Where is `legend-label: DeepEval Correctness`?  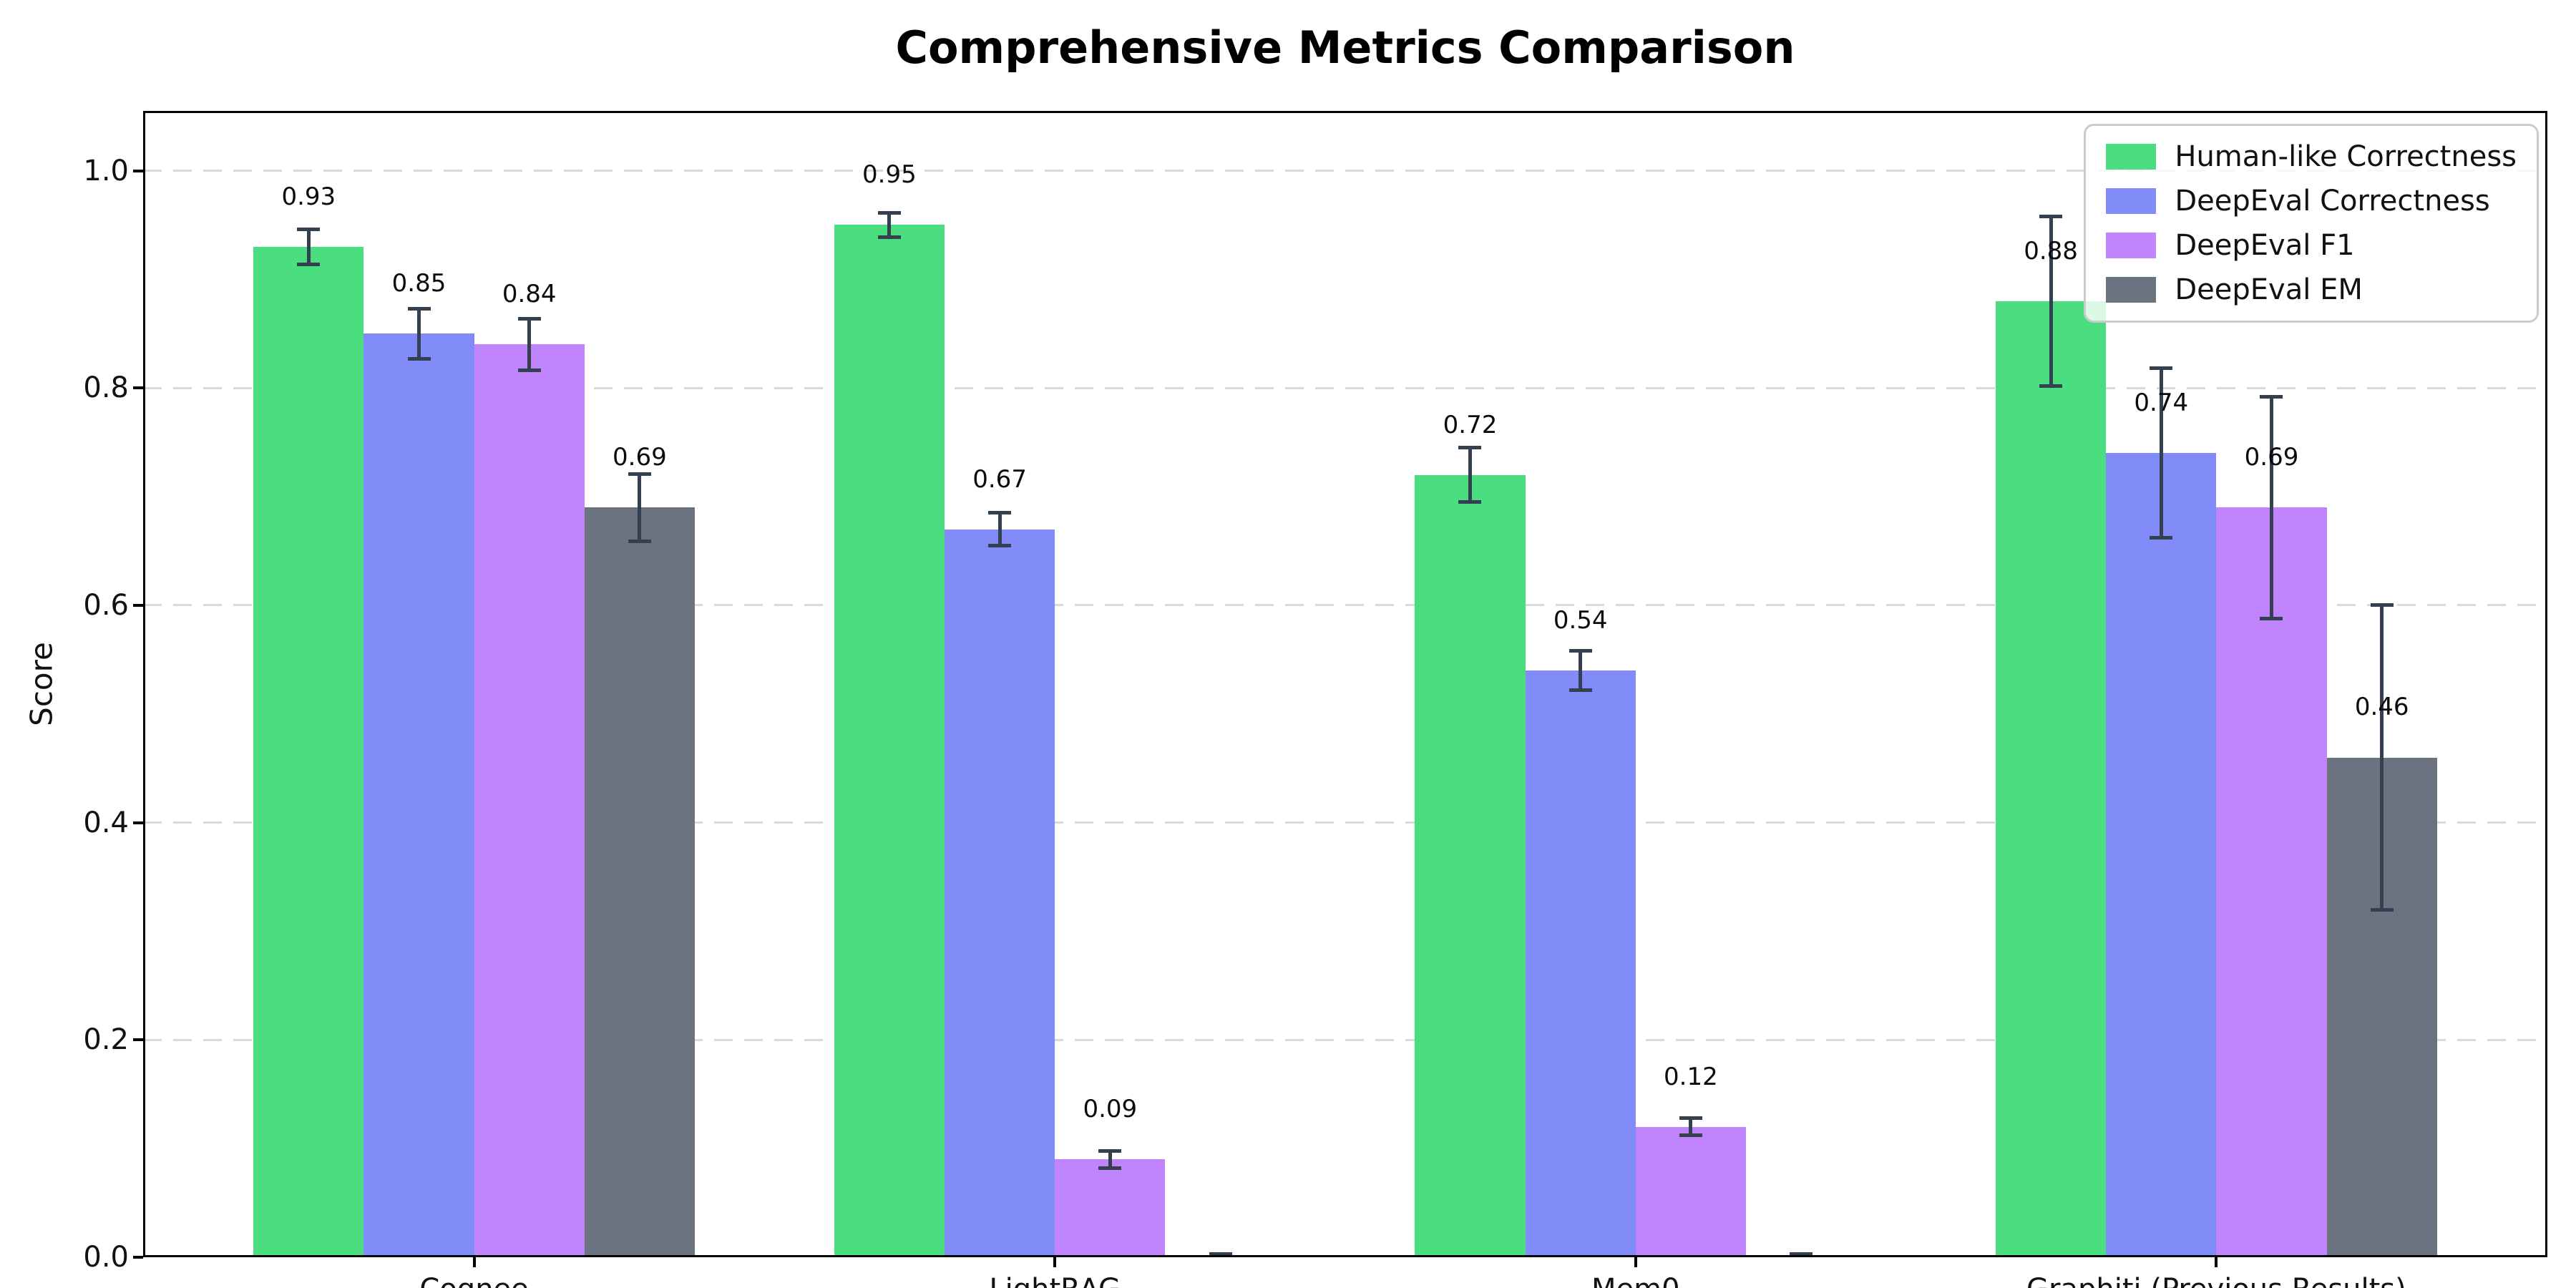
legend-label: DeepEval Correctness is located at coordinates (2332, 201).